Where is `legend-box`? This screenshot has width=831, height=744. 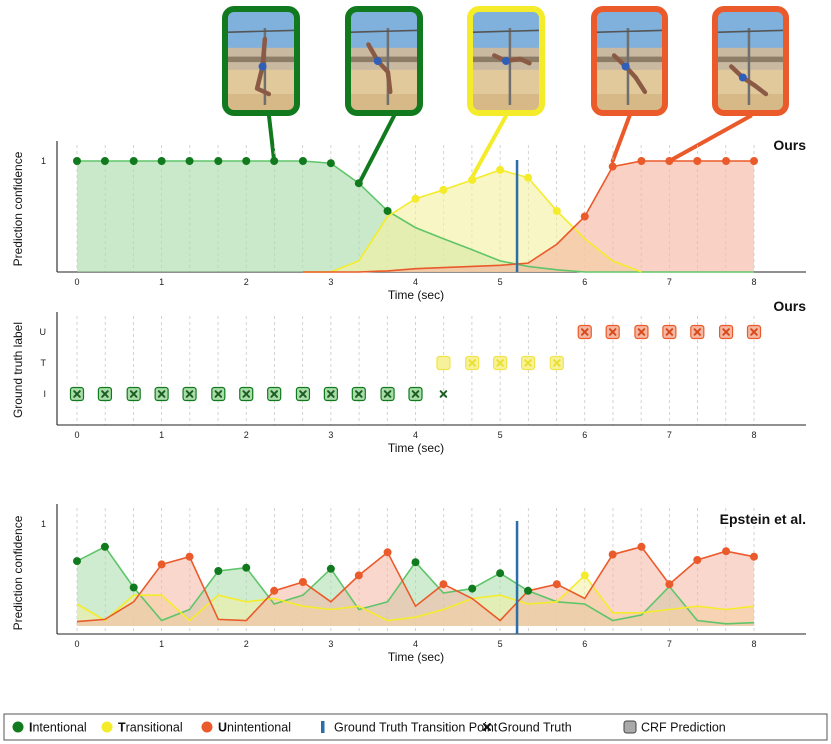 legend-box is located at coordinates (415, 727).